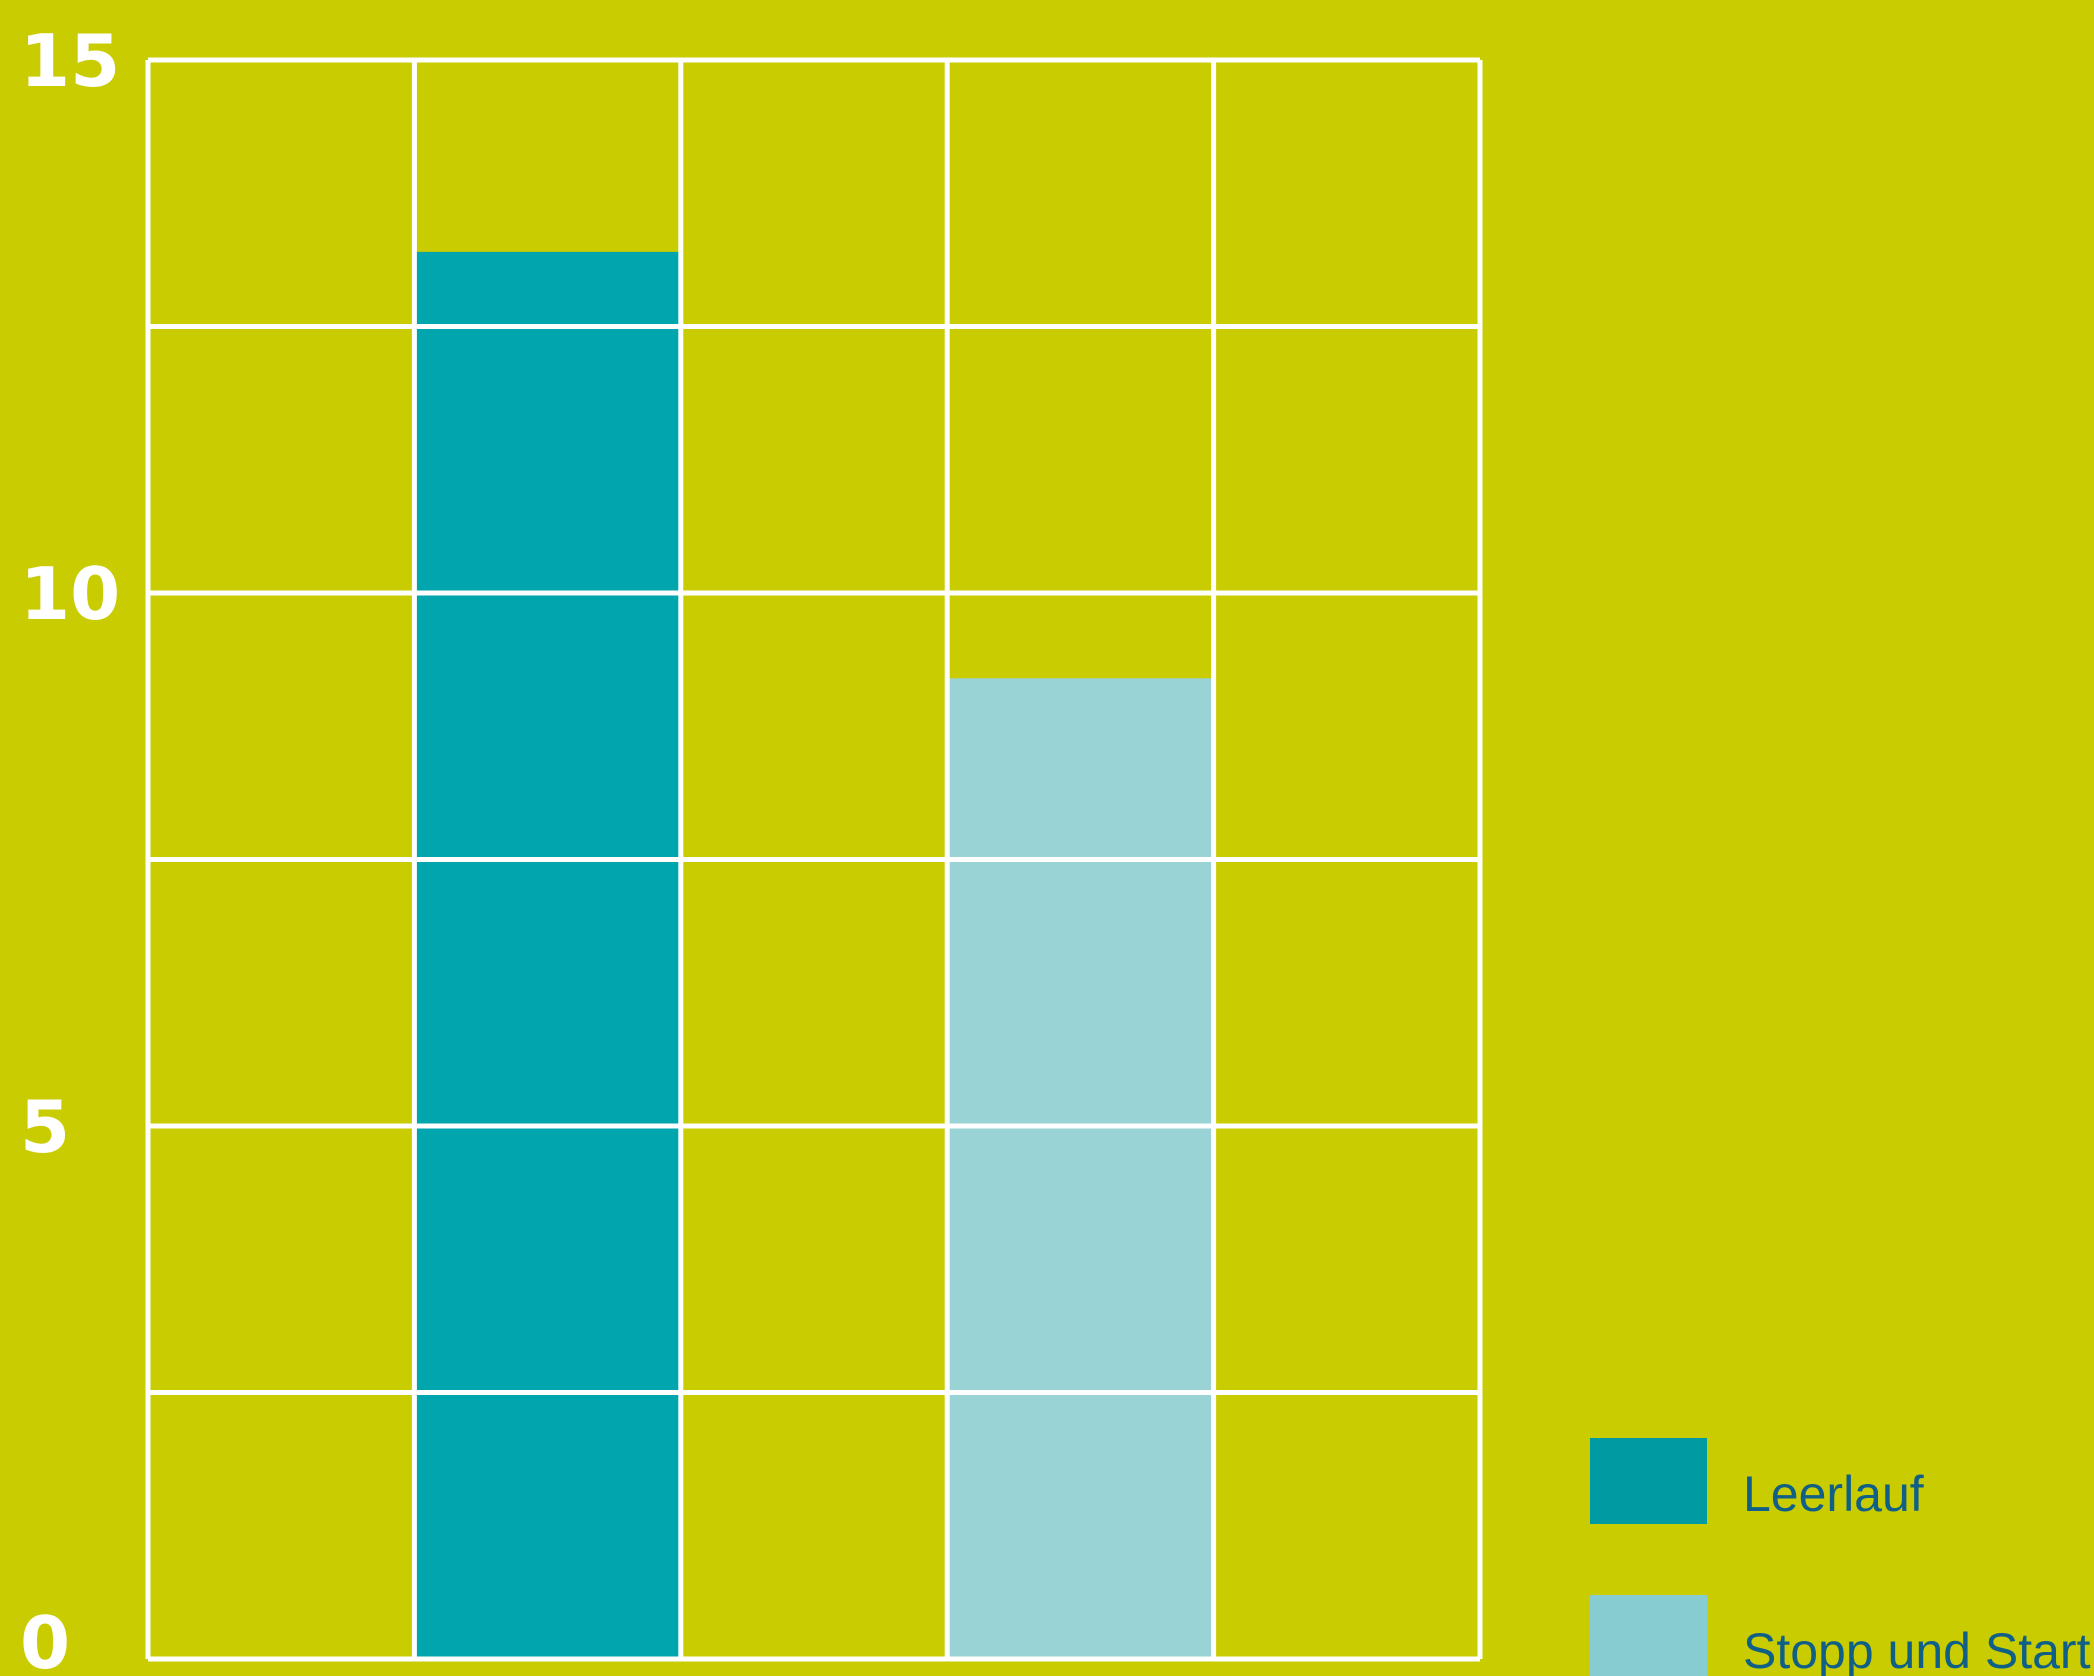 This screenshot has height=1676, width=2094. What do you see at coordinates (70, 61) in the screenshot?
I see `y-tick-label: 15` at bounding box center [70, 61].